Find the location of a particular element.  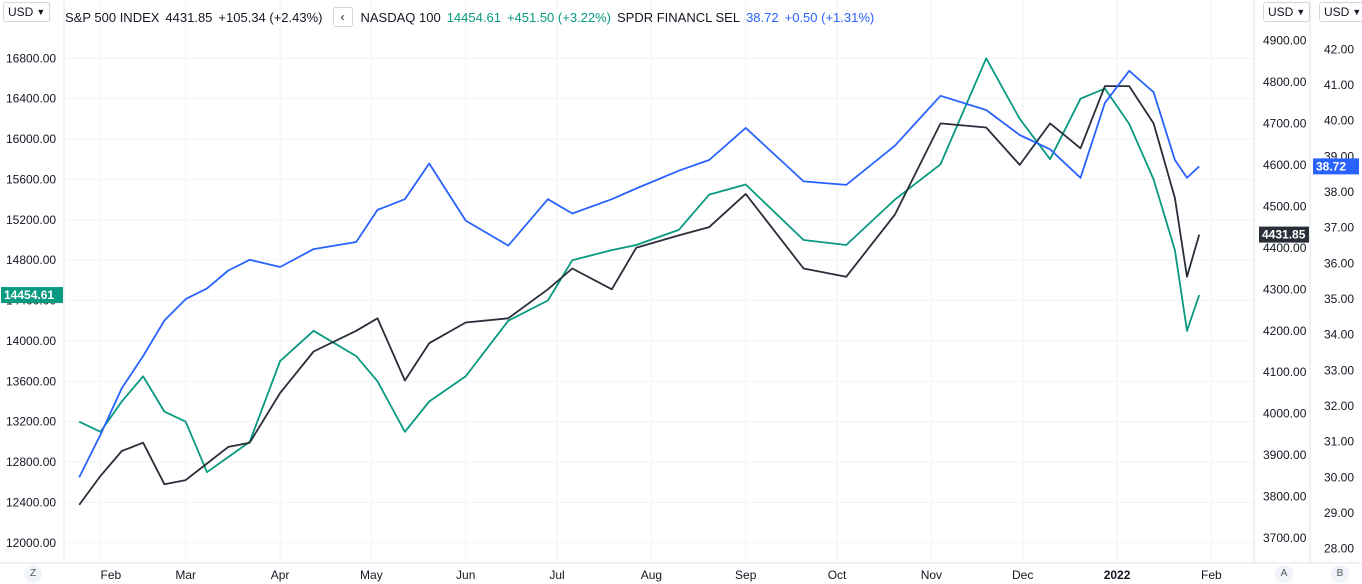

sp500-legend-change: +105.34 (+2.43%) is located at coordinates (270, 17).